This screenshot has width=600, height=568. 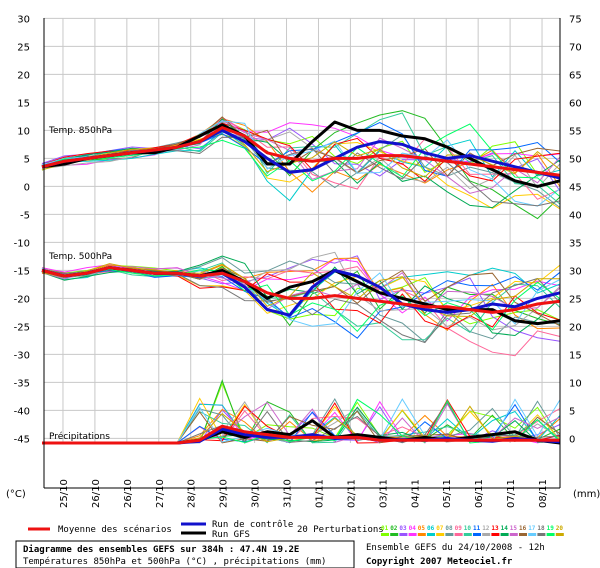 I want to click on perturbation-id-label: 04, so click(x=413, y=528).